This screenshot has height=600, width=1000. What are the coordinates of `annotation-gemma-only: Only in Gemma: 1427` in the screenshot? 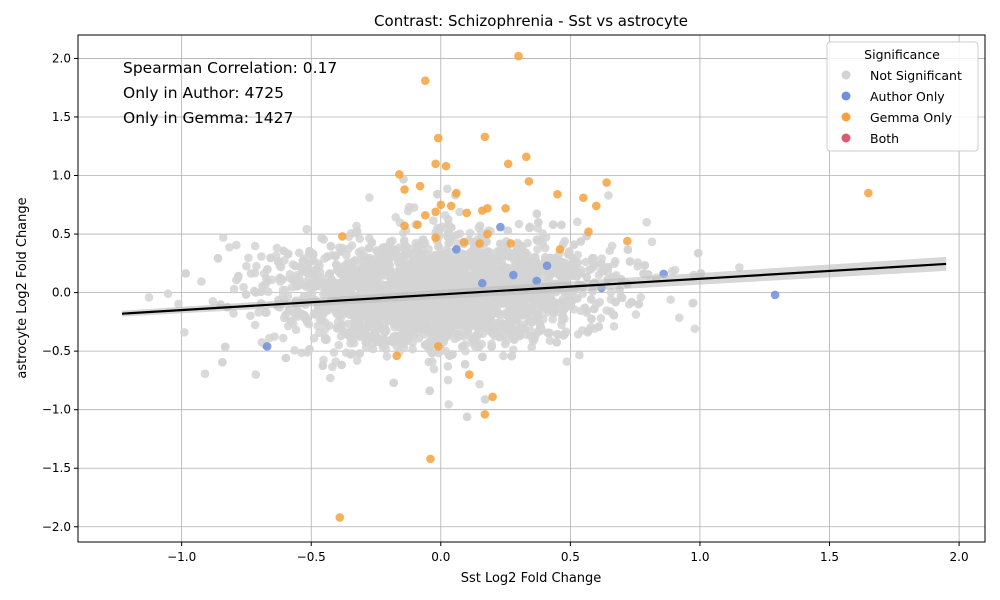 It's located at (208, 118).